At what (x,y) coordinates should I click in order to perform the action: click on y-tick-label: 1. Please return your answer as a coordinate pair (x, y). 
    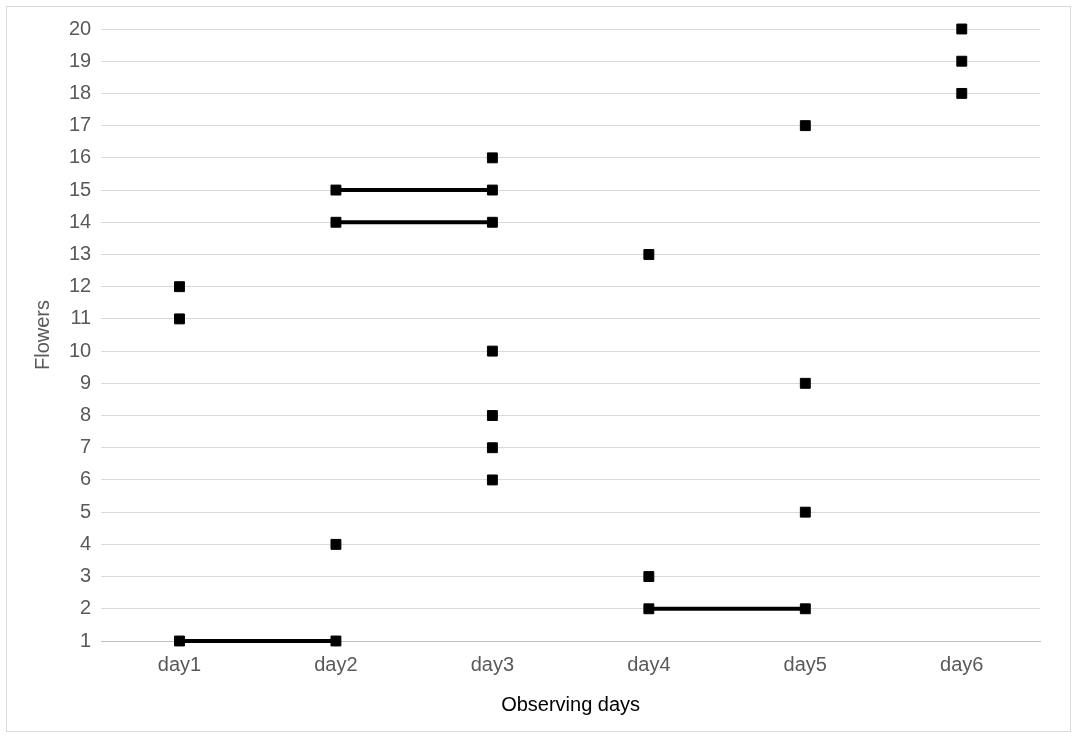
    Looking at the image, I should click on (86, 639).